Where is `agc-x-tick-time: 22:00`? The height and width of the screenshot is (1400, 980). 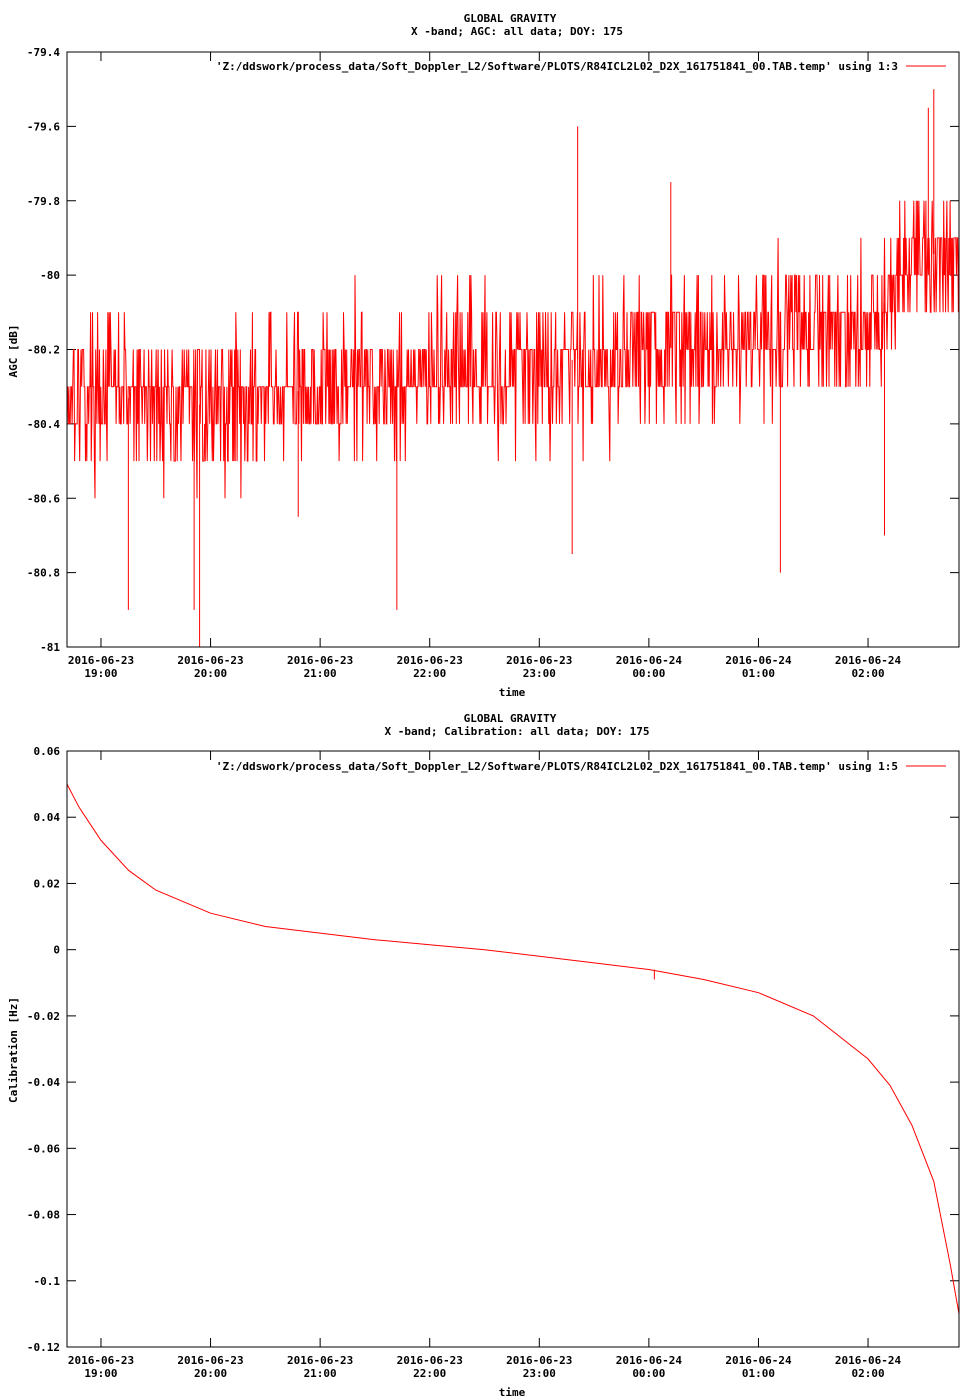
agc-x-tick-time: 22:00 is located at coordinates (429, 673).